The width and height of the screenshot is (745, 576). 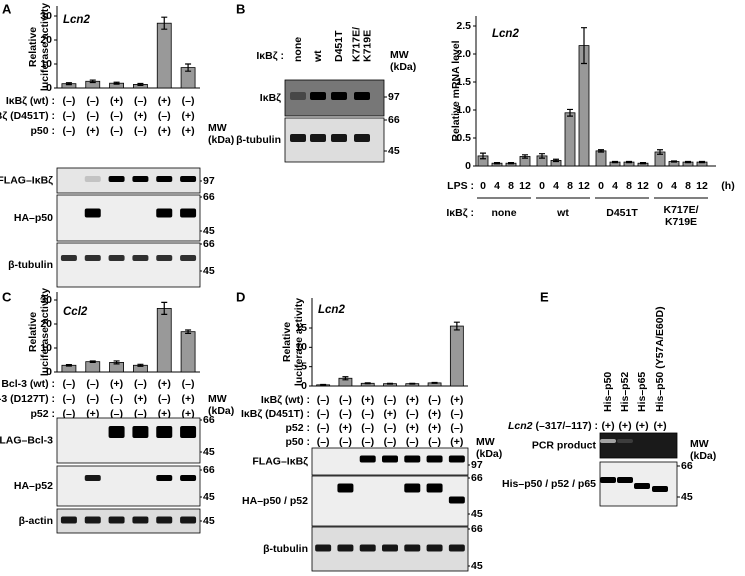 I want to click on x-tick-label: 4, so click(x=674, y=186).